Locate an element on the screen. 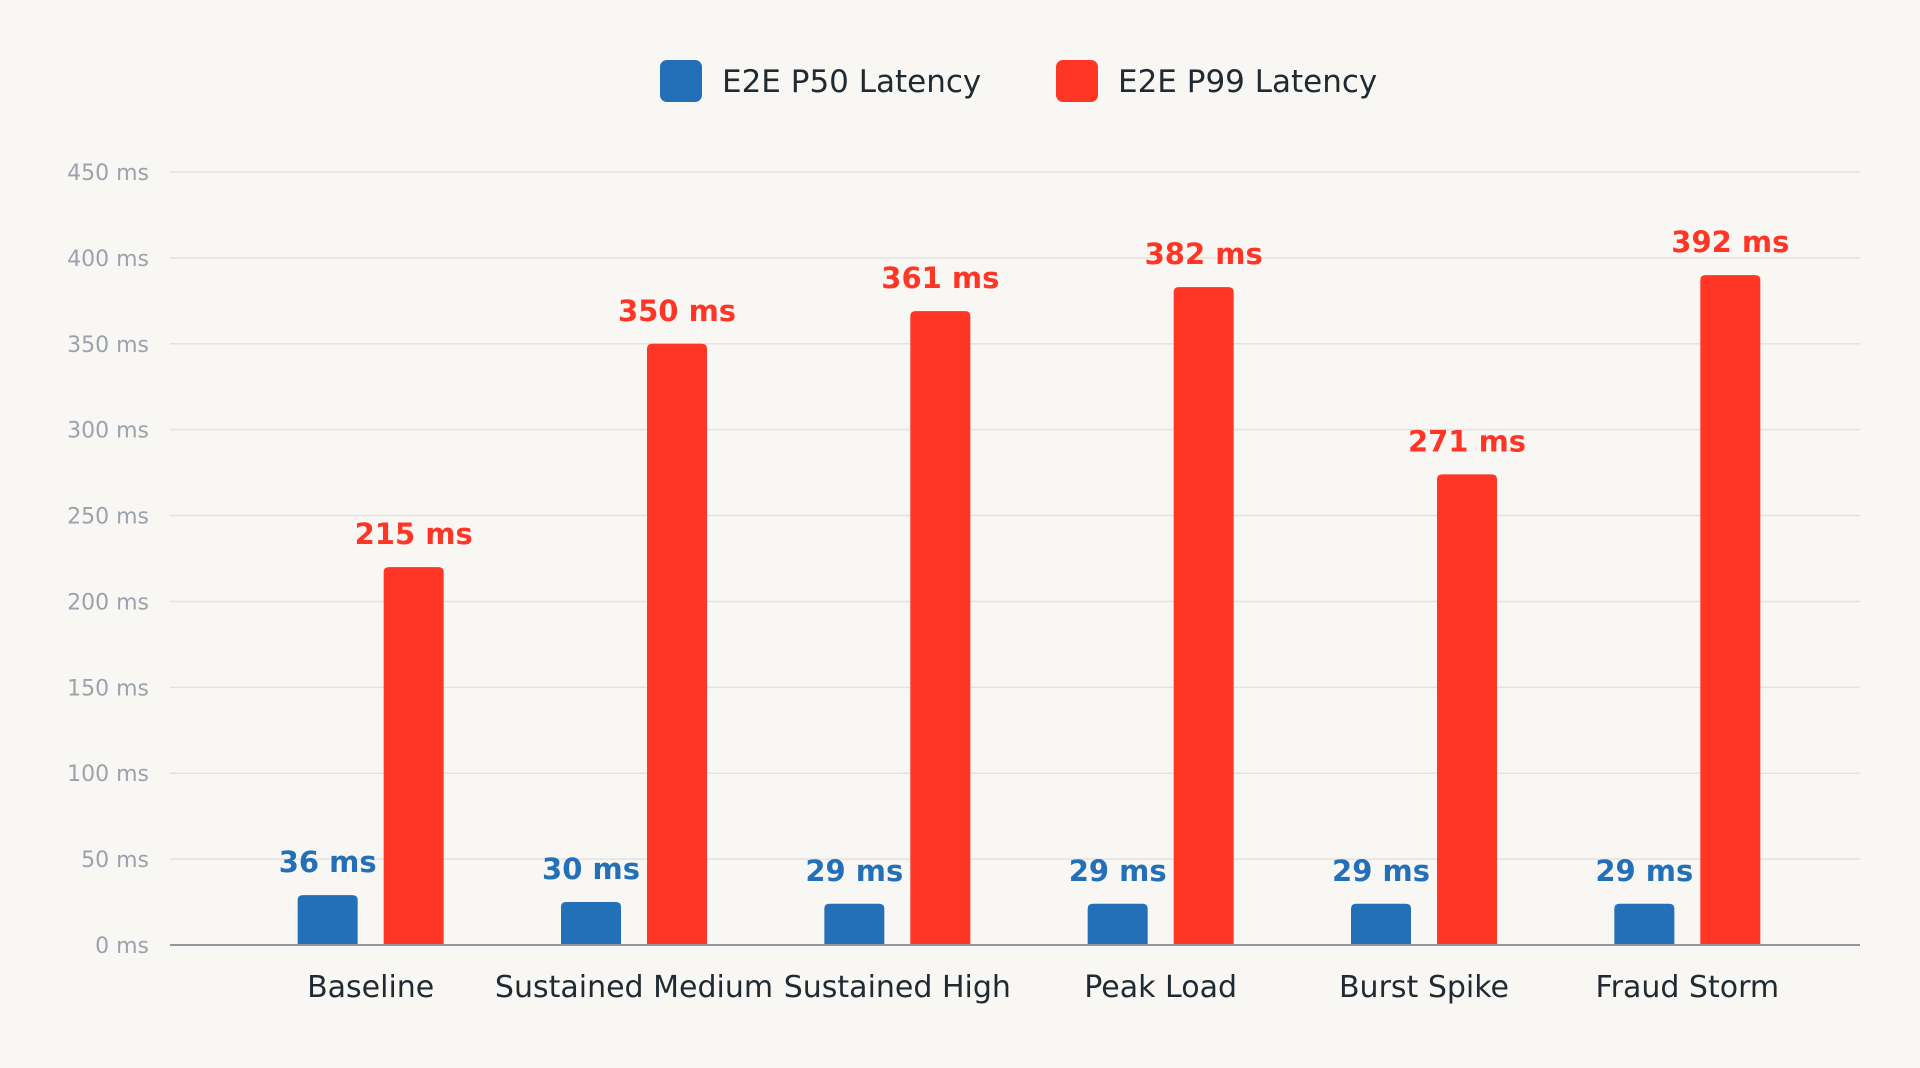 The width and height of the screenshot is (1920, 1068). y-tick-label: 450 ms is located at coordinates (108, 173).